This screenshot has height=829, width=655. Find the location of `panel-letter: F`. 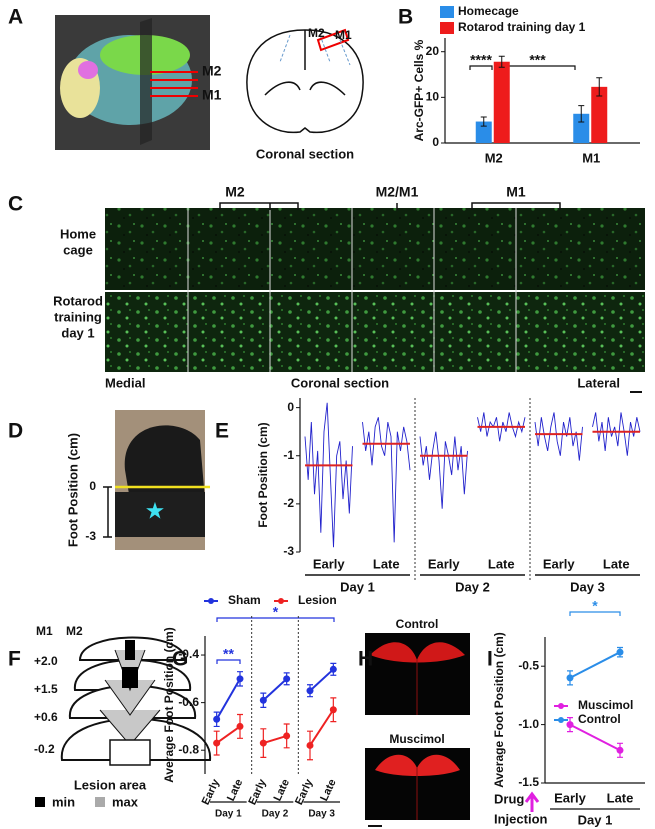

panel-letter: F is located at coordinates (14, 659).